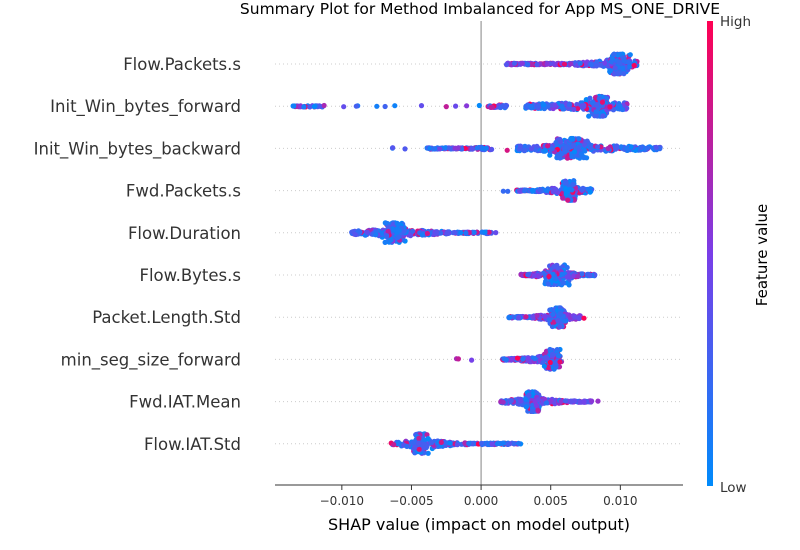  Describe the element at coordinates (762, 255) in the screenshot. I see `colorbar-title: Feature value` at that location.